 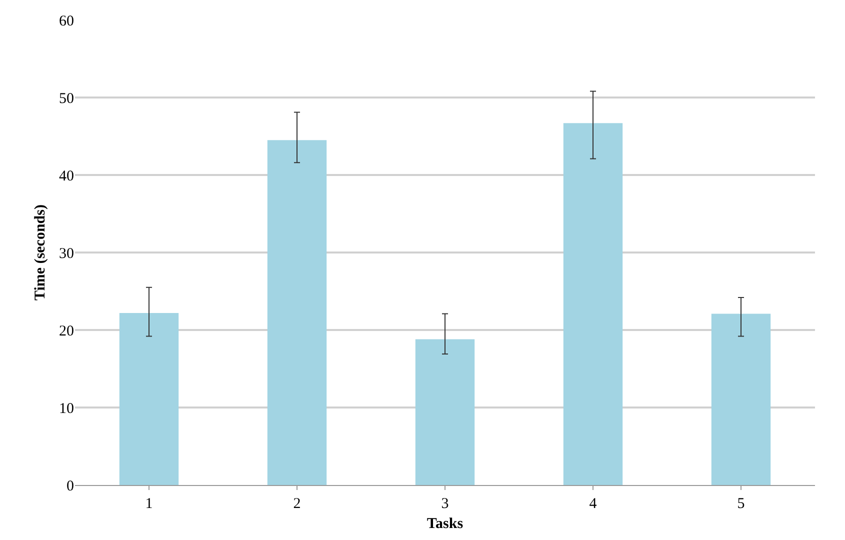 I want to click on y-axis-title: Time (seconds), so click(x=40, y=252).